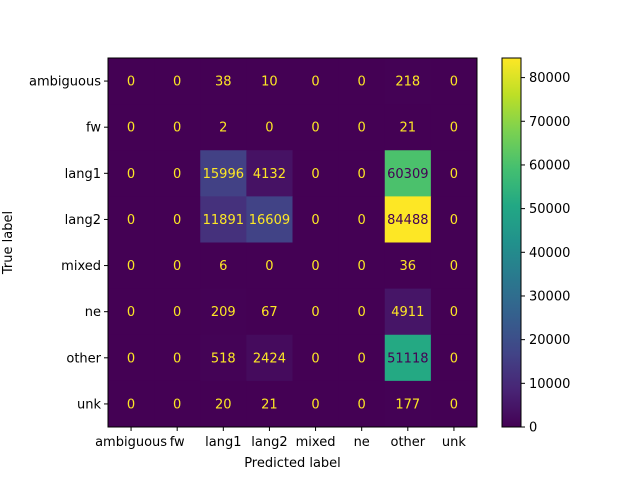 The height and width of the screenshot is (480, 640). What do you see at coordinates (454, 442) in the screenshot?
I see `x-tick-label: unk` at bounding box center [454, 442].